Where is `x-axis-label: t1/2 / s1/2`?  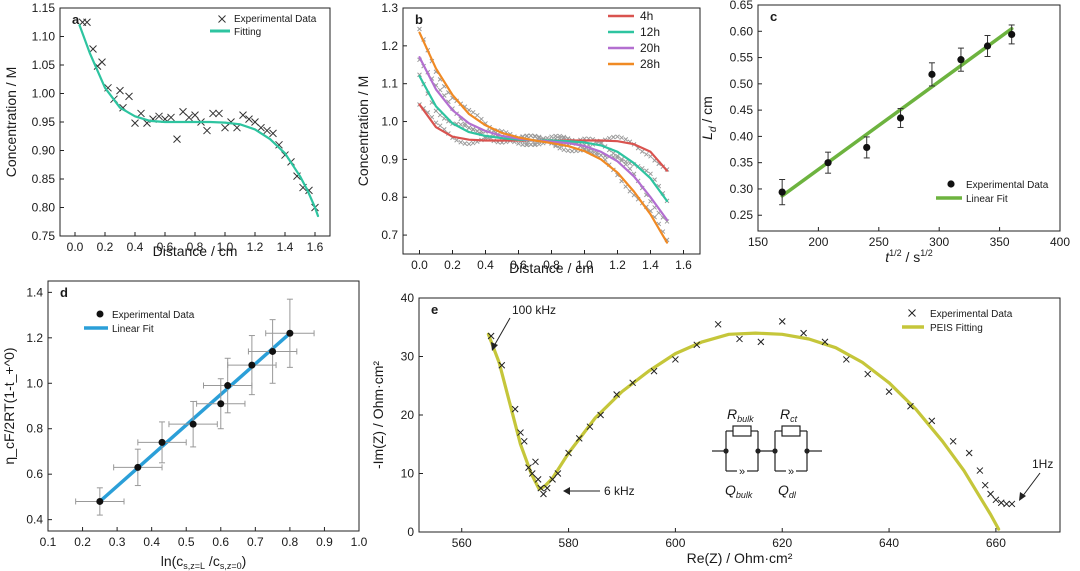 x-axis-label: t1/2 / s1/2 is located at coordinates (909, 256).